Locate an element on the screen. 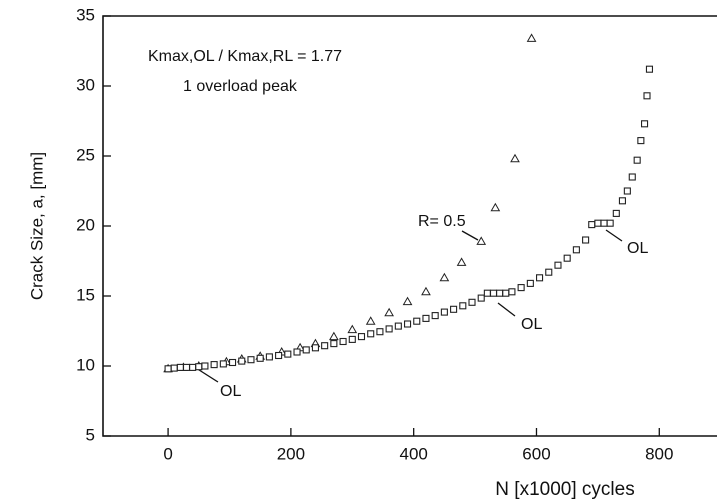 The height and width of the screenshot is (502, 717). y-tick-label: 20 is located at coordinates (85, 224).